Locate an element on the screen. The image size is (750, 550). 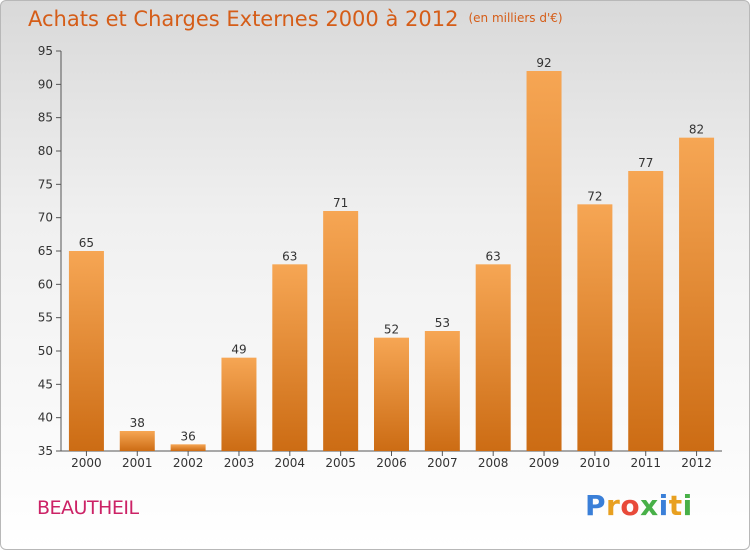
y-tick-label: 95 is located at coordinates (45, 51).